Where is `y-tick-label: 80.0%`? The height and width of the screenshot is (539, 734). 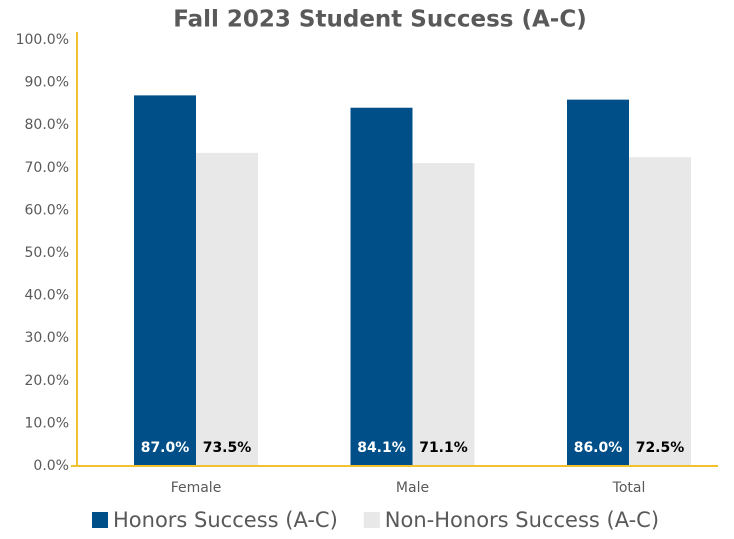
y-tick-label: 80.0% is located at coordinates (47, 125).